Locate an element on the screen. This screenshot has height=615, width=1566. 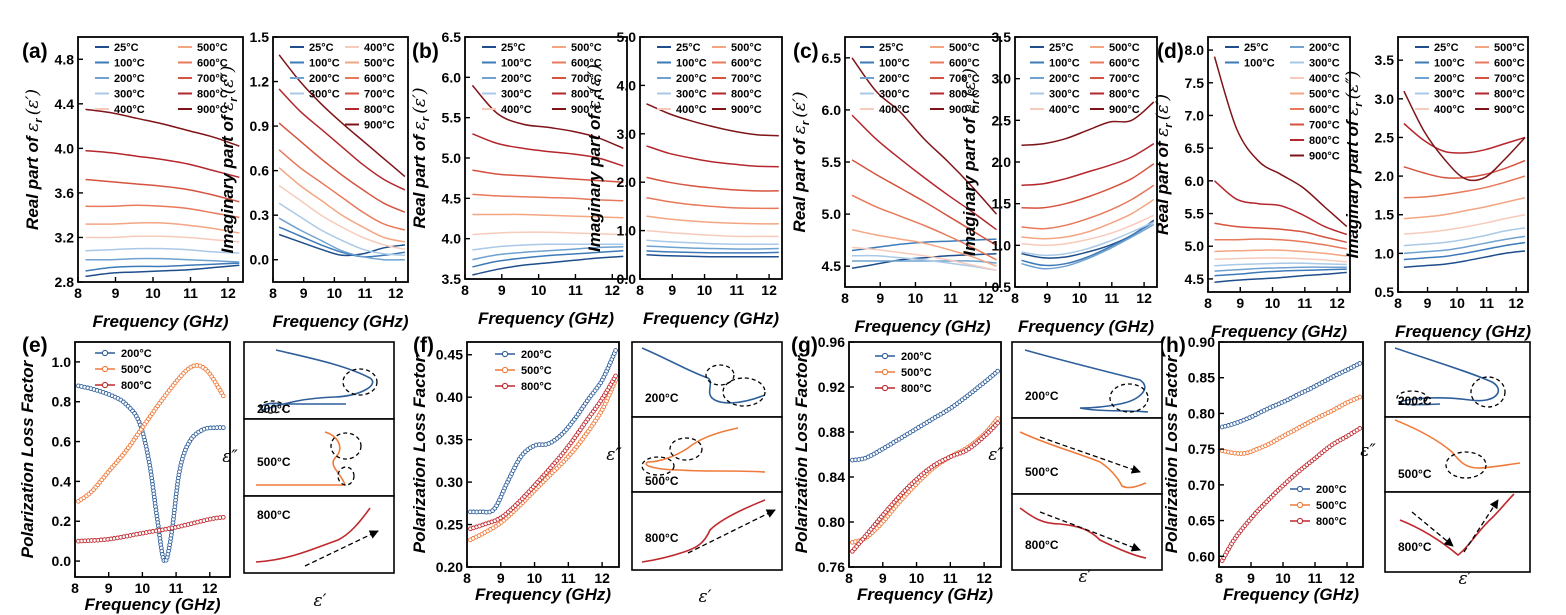
y-tick-label: 0.8 is located at coordinates (62, 402).